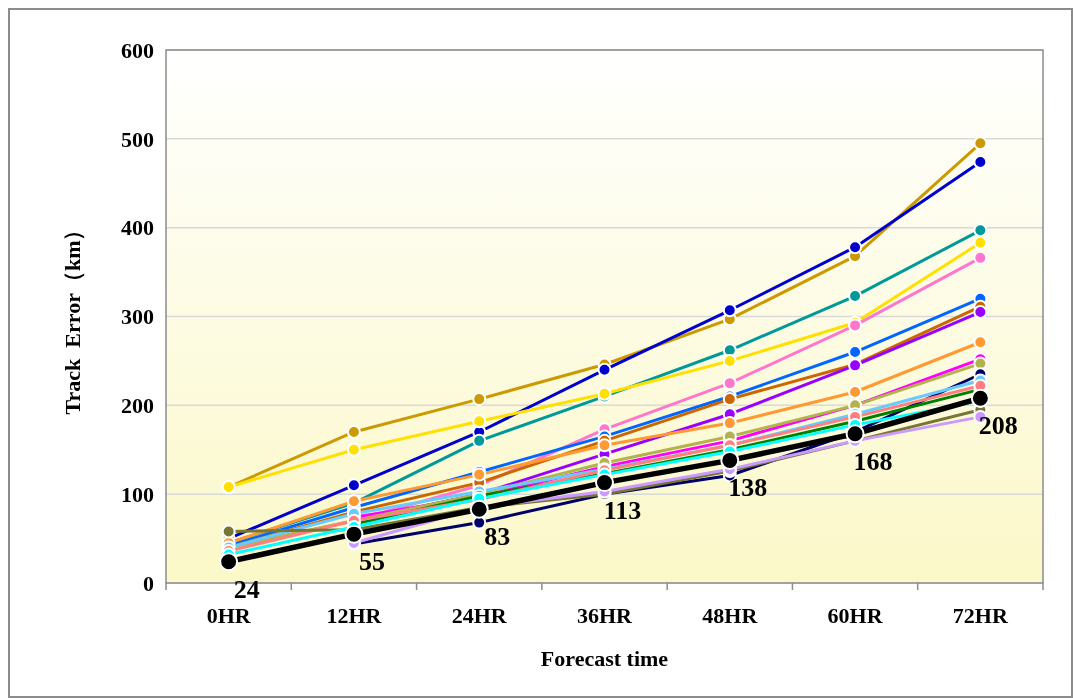 The width and height of the screenshot is (1073, 698). I want to click on data-label: 168, so click(873, 461).